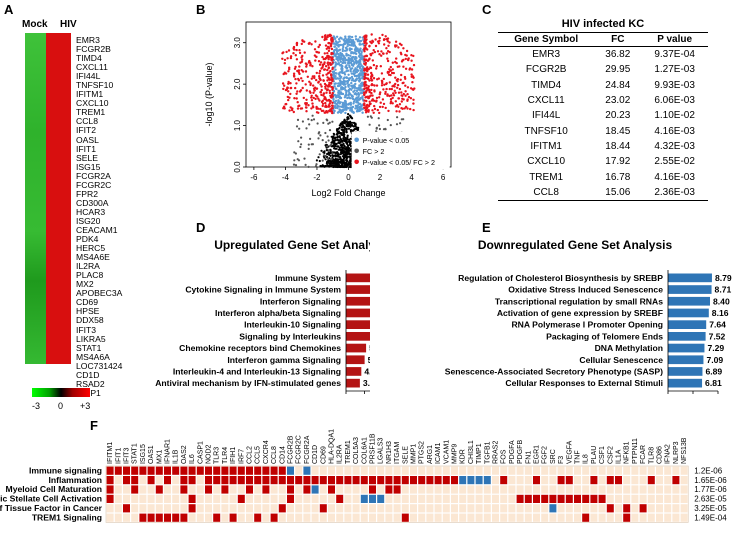 This screenshot has height=547, width=740. Describe the element at coordinates (58, 198) in the screenshot. I see `hiv-column` at that location.